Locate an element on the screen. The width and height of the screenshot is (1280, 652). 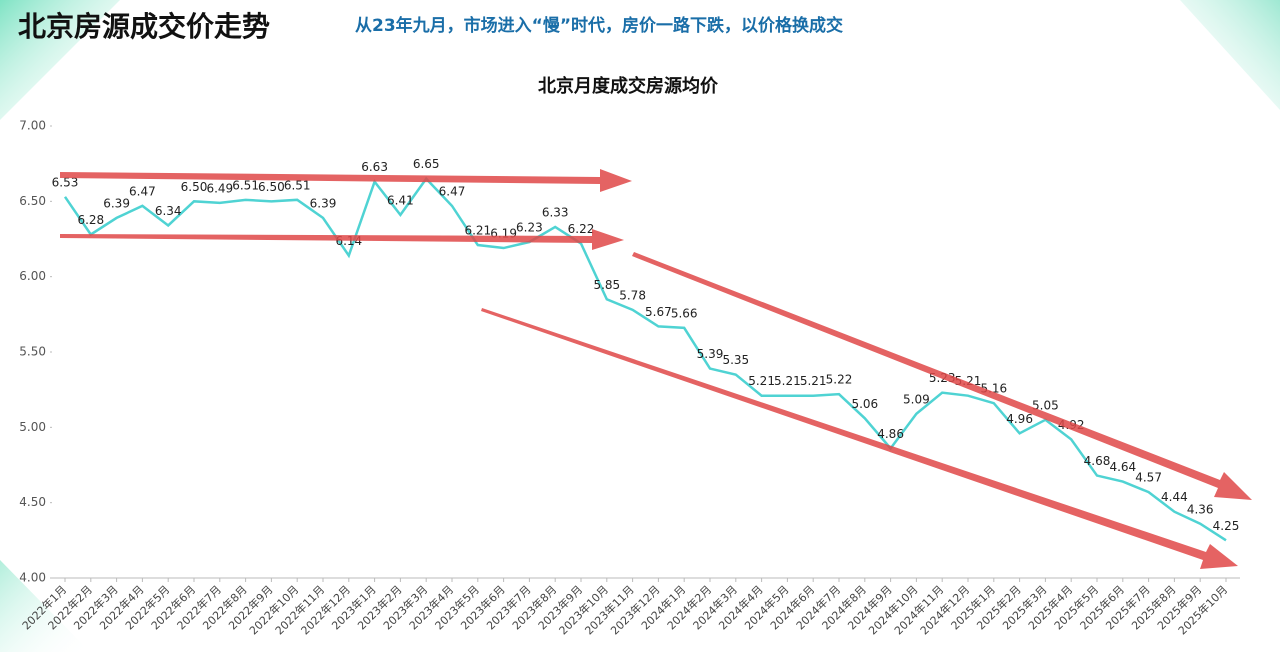
page-title: 北京房源成交价走势 is located at coordinates (144, 26).